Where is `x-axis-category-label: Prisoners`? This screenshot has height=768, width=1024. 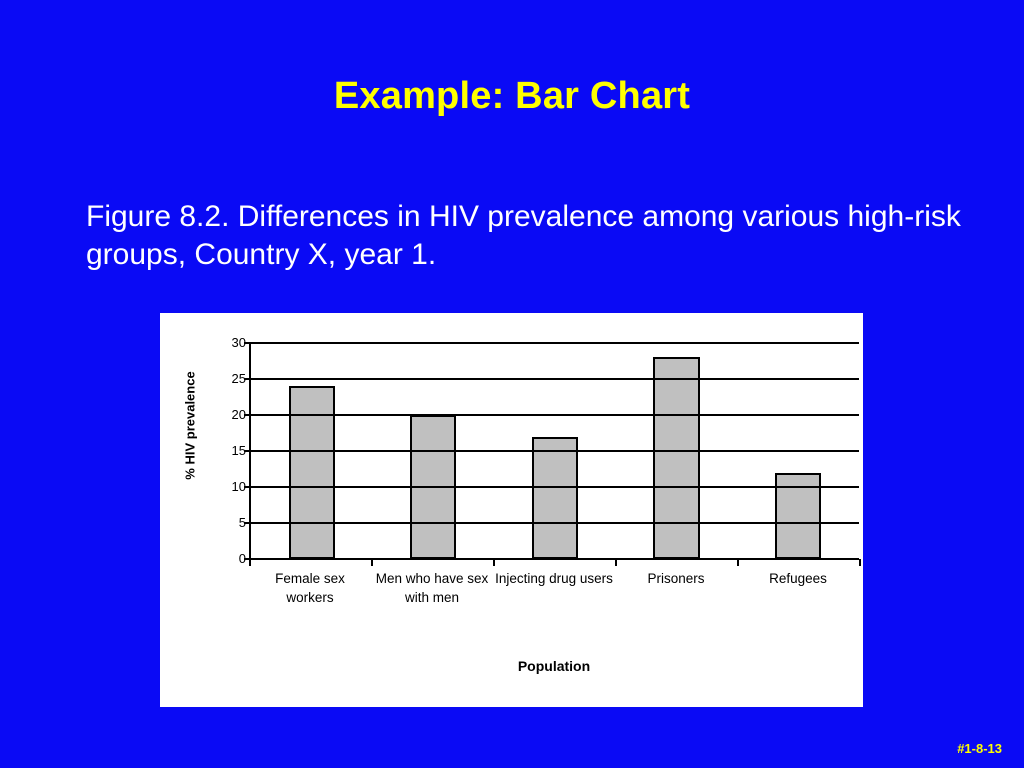
x-axis-category-label: Prisoners is located at coordinates (676, 578).